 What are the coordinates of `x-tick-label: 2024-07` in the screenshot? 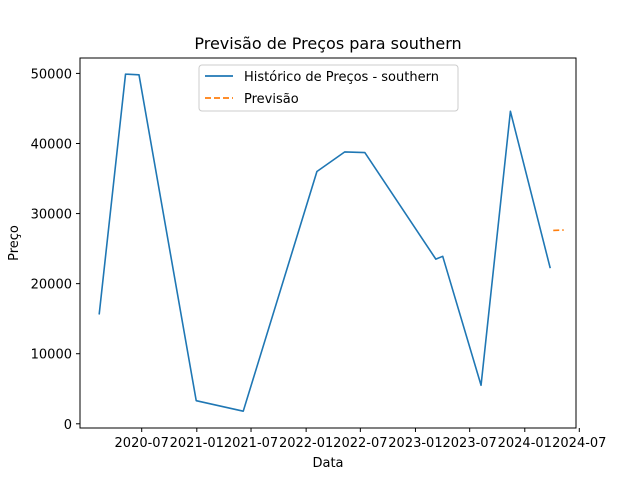 It's located at (579, 443).